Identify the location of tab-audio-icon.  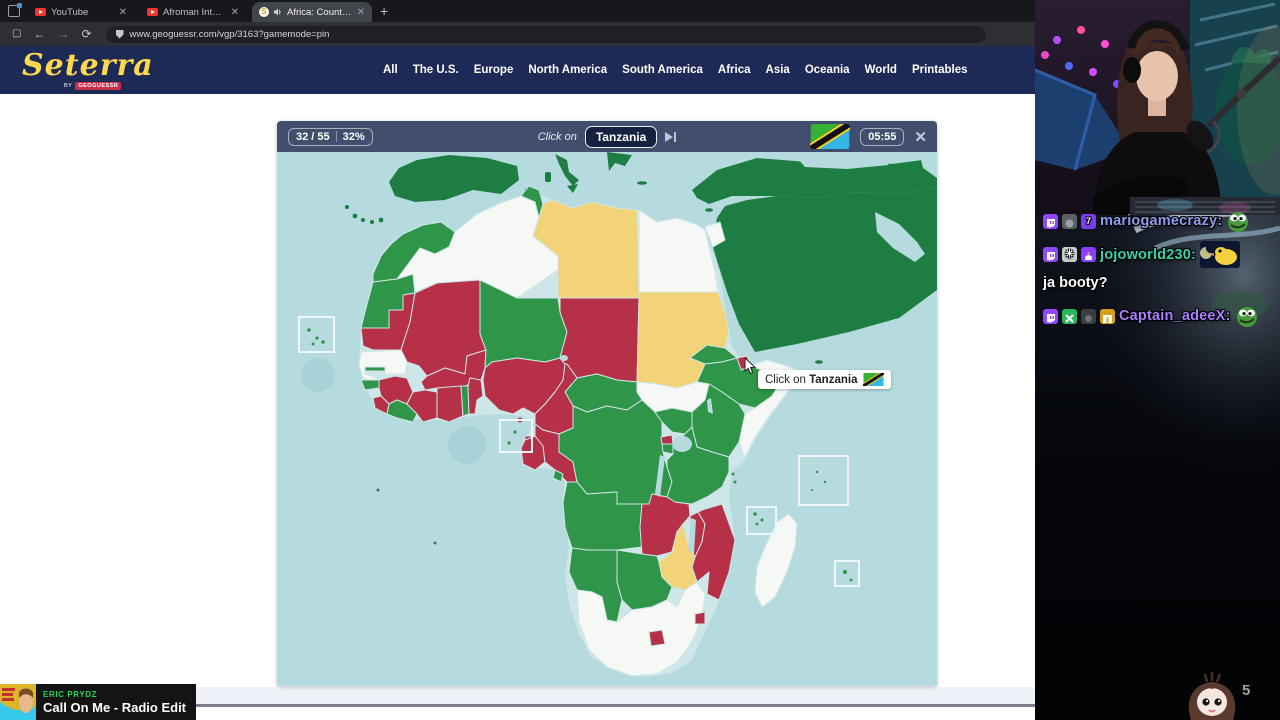
(277, 12).